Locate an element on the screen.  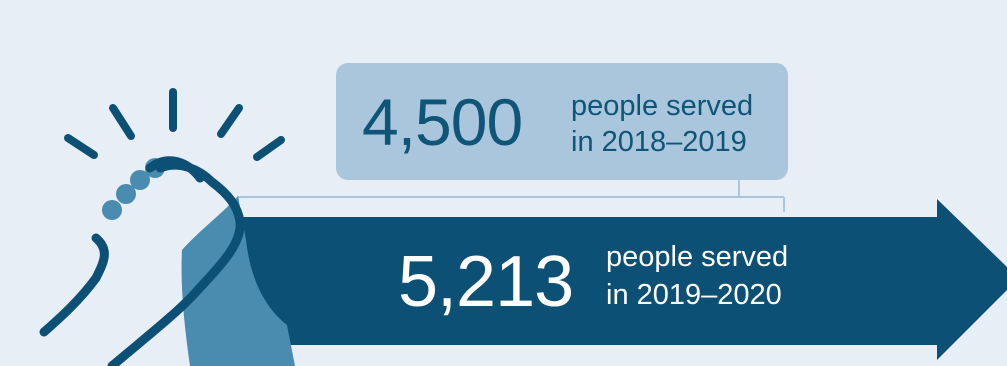
previous-count: 4,500 is located at coordinates (442, 122).